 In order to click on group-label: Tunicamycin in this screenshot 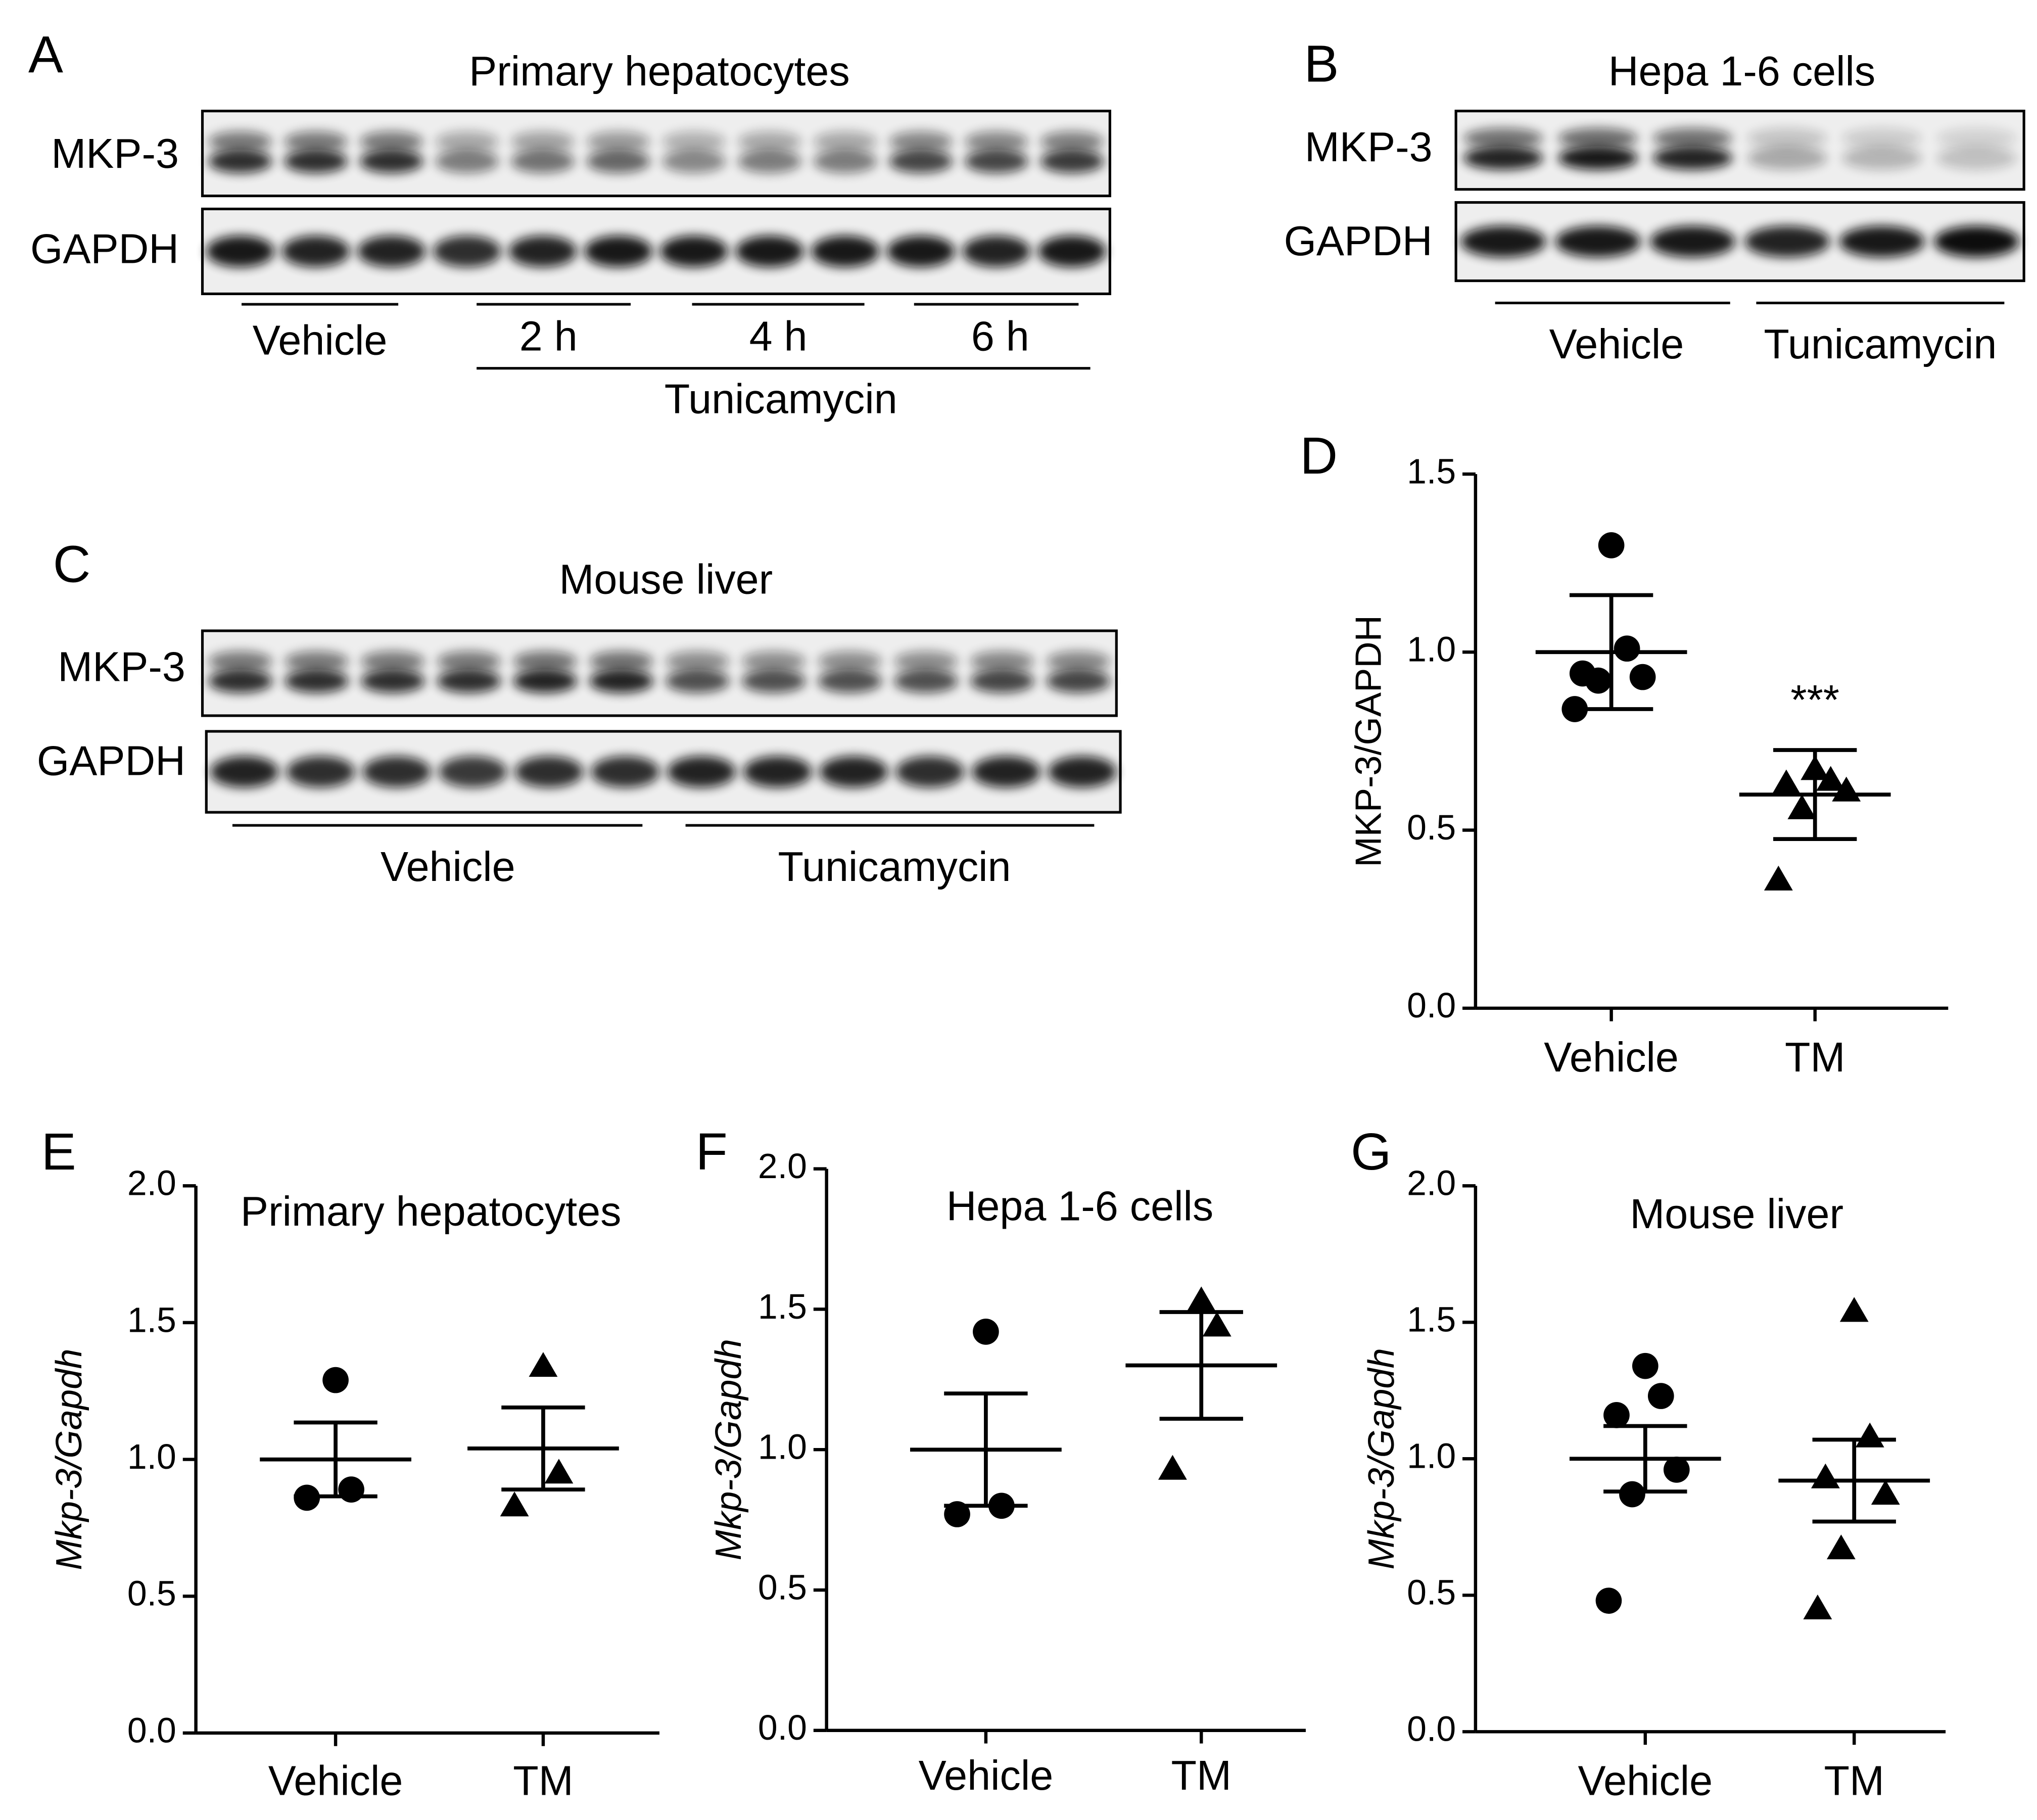, I will do `click(895, 866)`.